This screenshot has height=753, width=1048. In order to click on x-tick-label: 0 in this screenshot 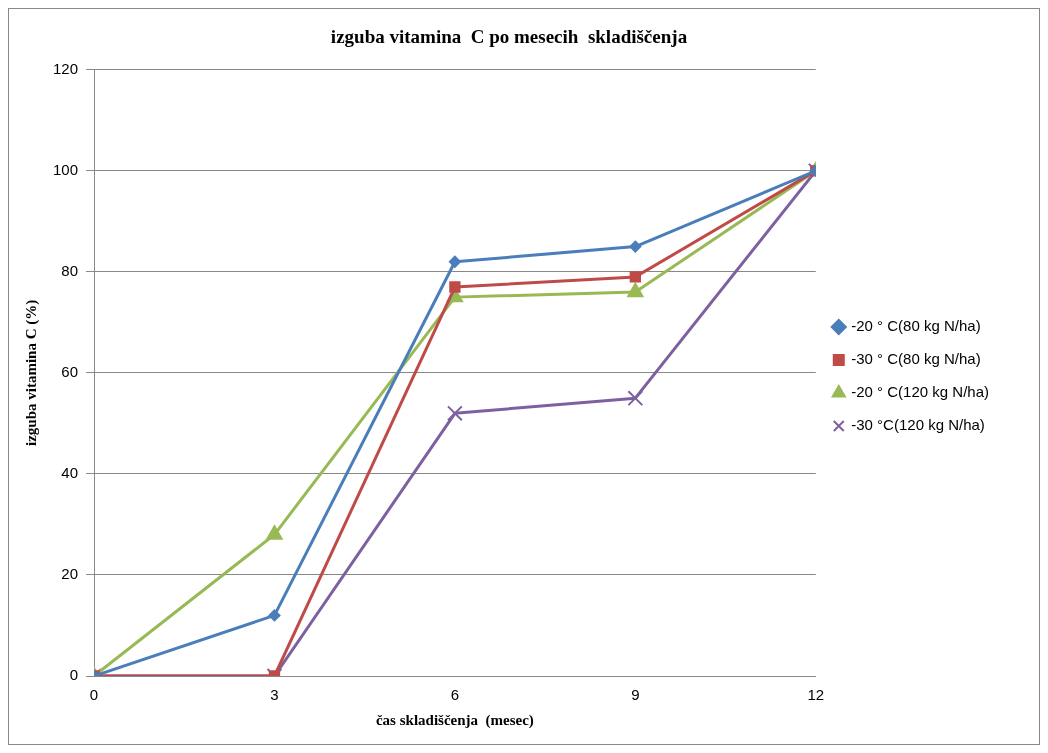, I will do `click(94, 695)`.